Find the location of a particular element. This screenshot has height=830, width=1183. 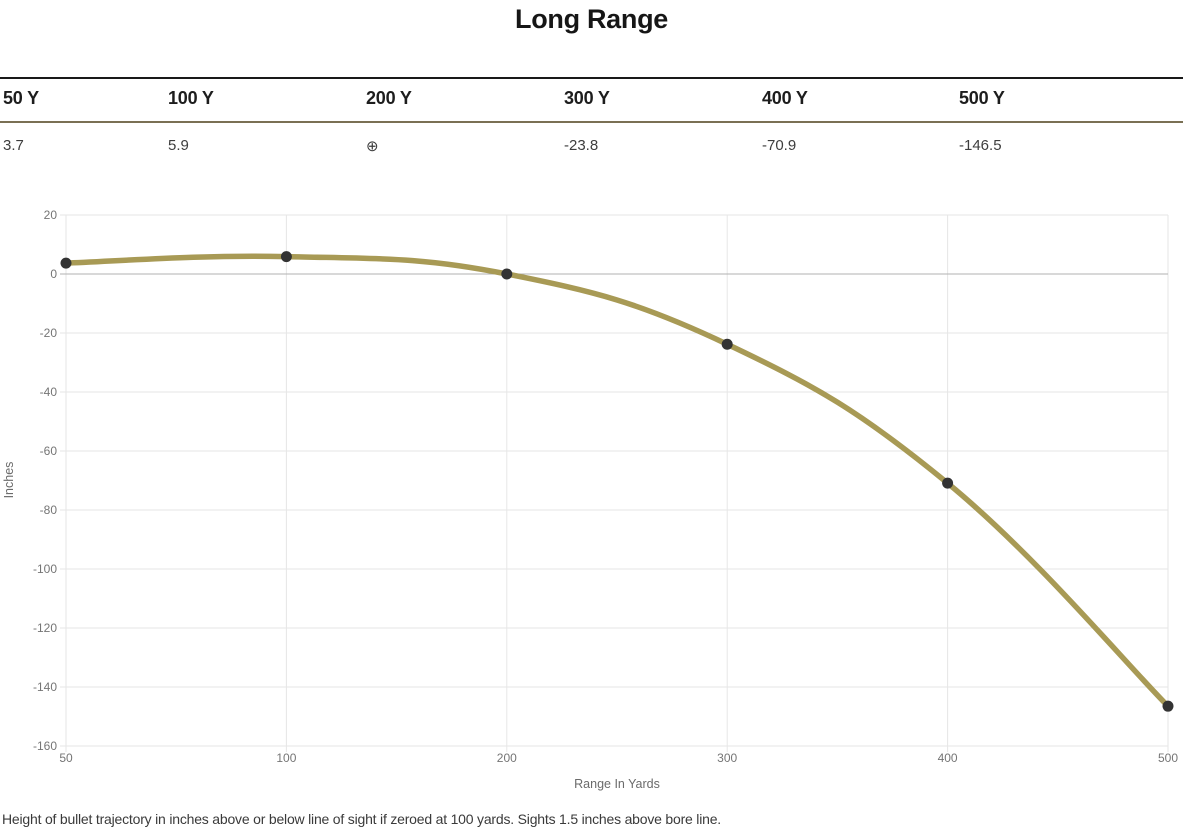

y-axis-title: Inches is located at coordinates (9, 480).